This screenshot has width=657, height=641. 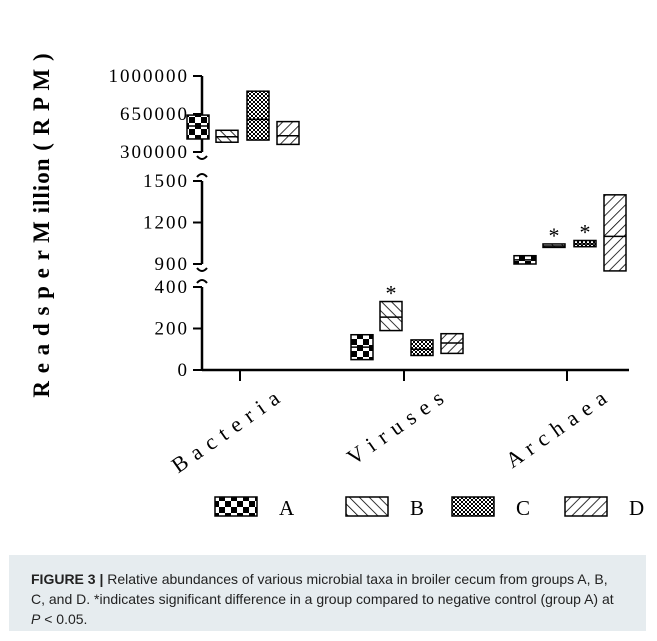 What do you see at coordinates (473, 506) in the screenshot?
I see `legend-swatch-C` at bounding box center [473, 506].